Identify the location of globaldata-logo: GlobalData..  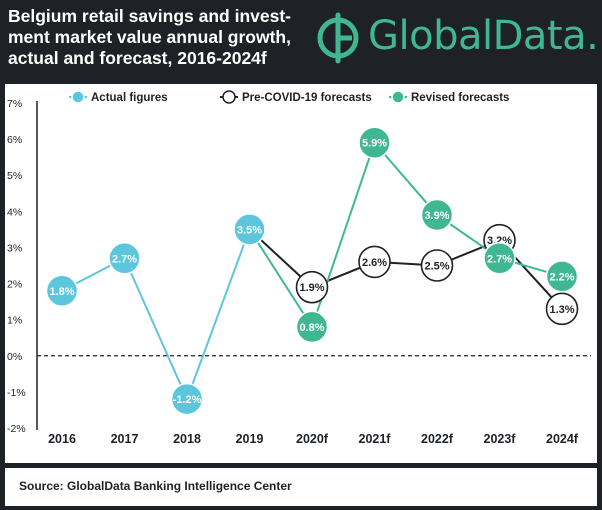
(455, 38).